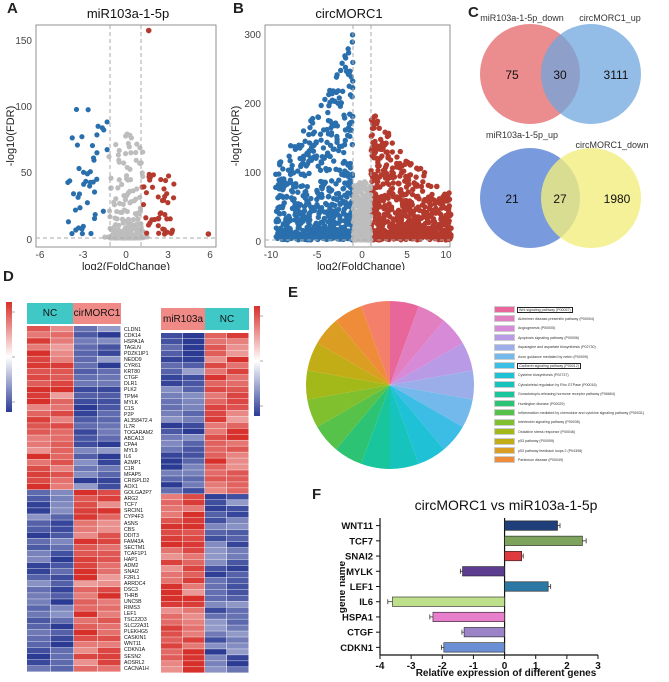 The height and width of the screenshot is (682, 669). What do you see at coordinates (366, 602) in the screenshot?
I see `bar-category-label: IL6` at bounding box center [366, 602].